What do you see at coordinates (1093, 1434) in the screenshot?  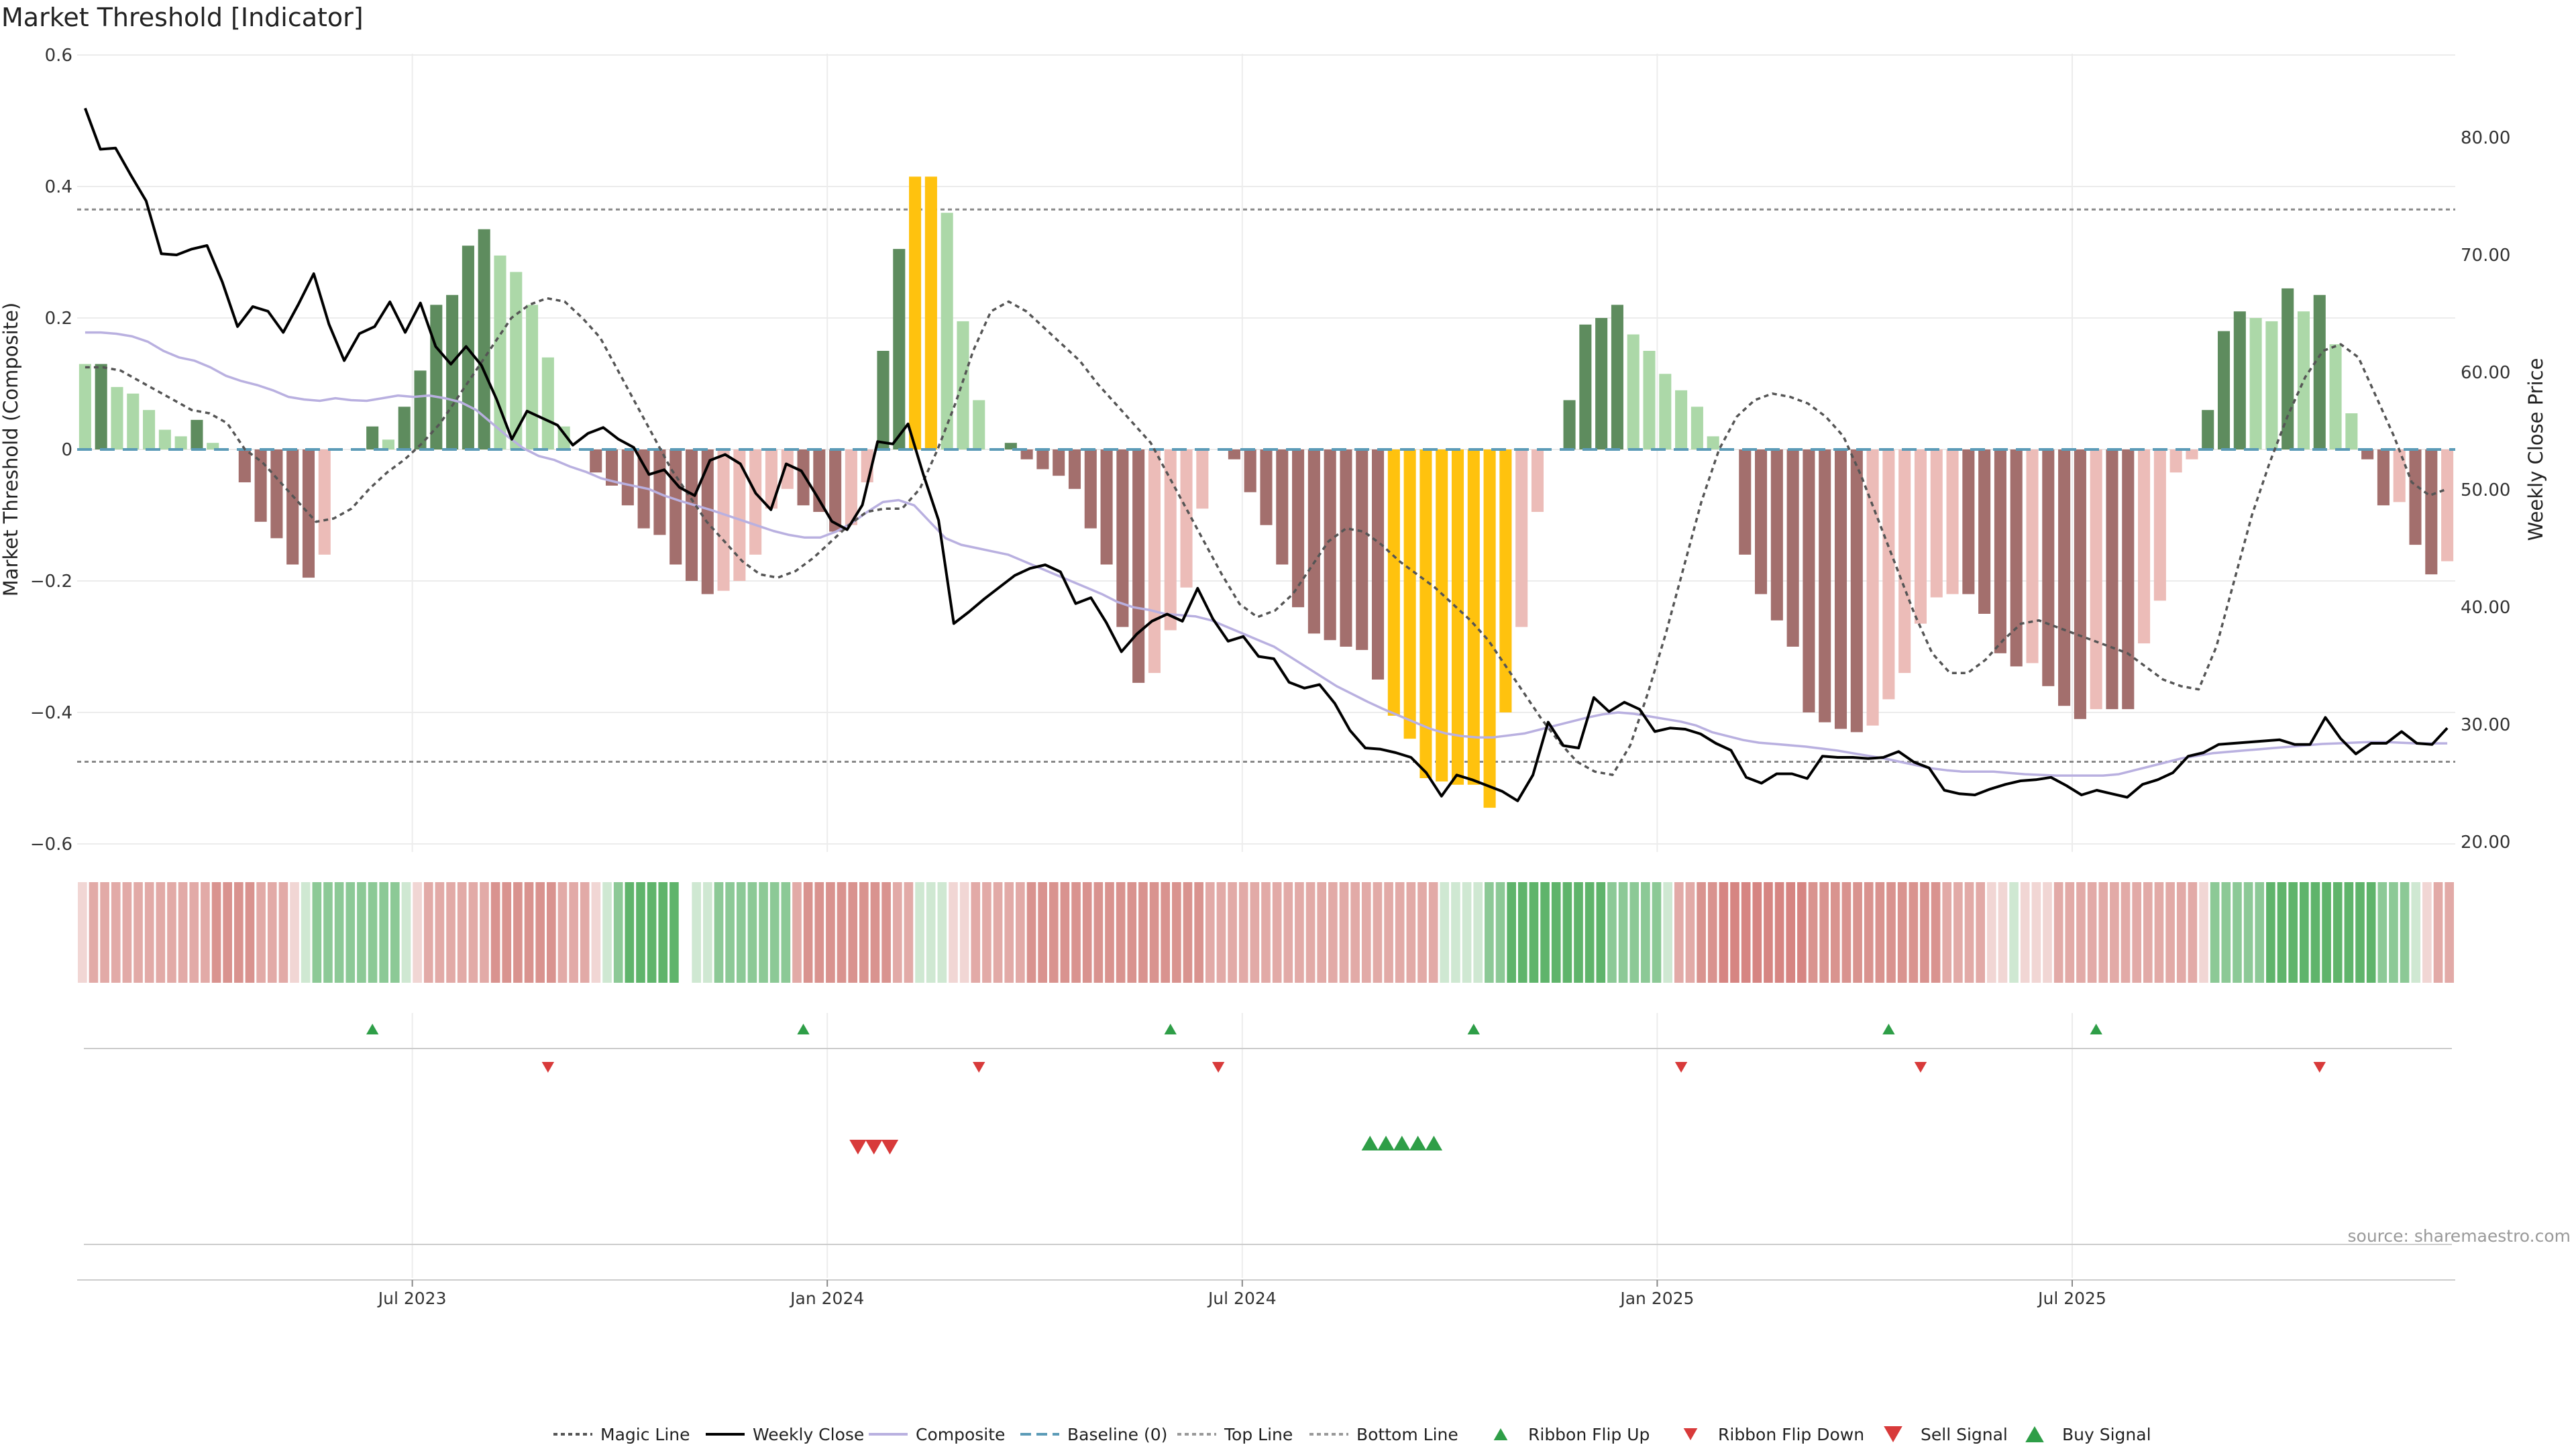 I see `legend-item: Baseline (0)` at bounding box center [1093, 1434].